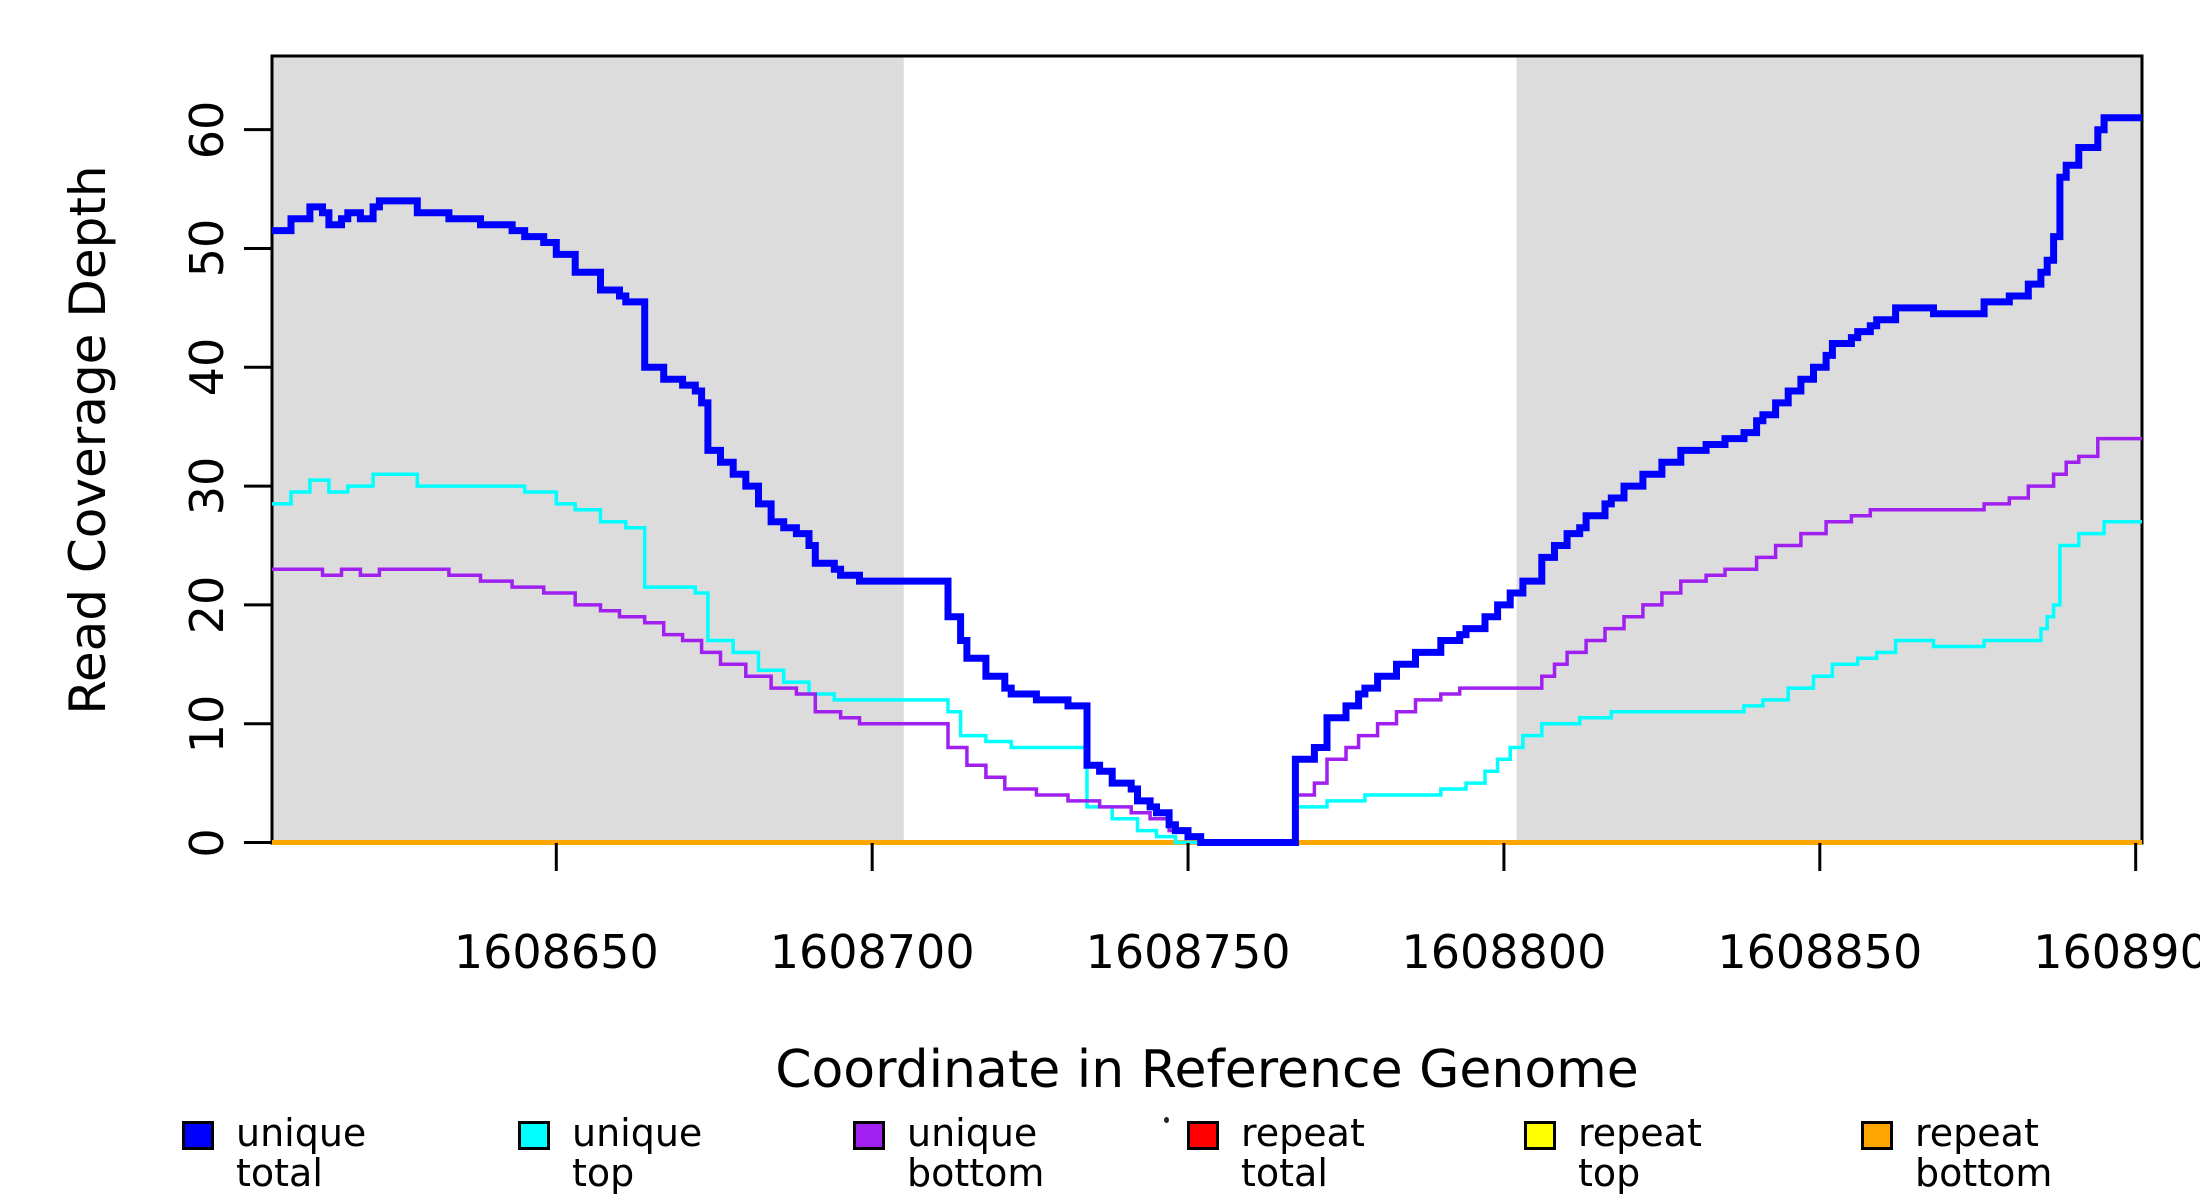  I want to click on legend-swatch-unique-total, so click(198, 1135).